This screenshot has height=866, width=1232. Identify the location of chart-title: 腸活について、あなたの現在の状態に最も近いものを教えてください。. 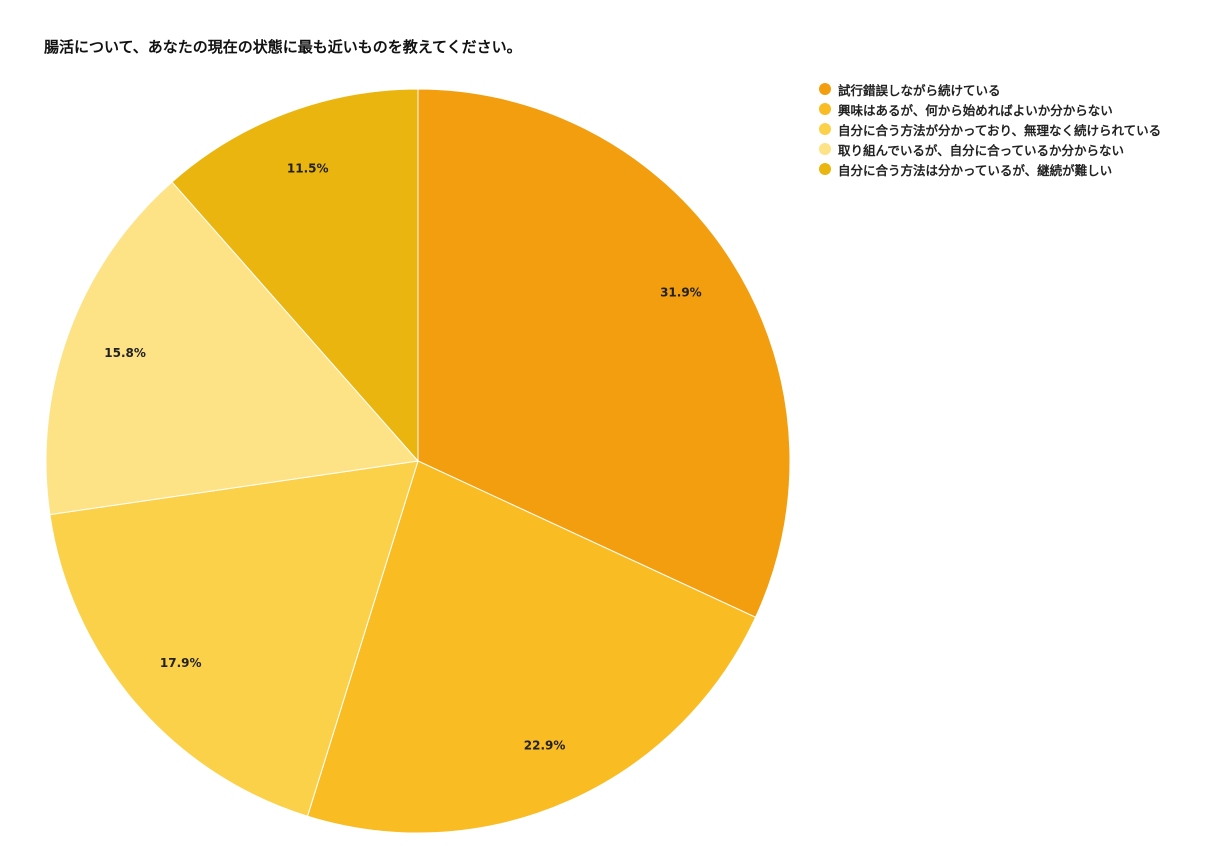
(283, 47).